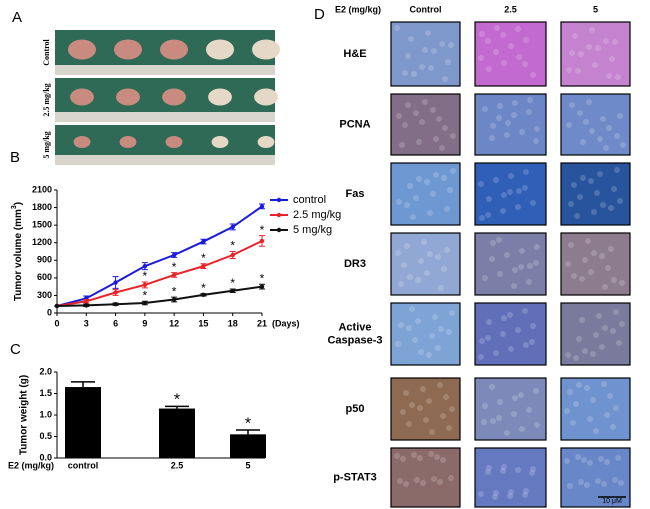  What do you see at coordinates (17, 251) in the screenshot?
I see `y-label: Tumor volume (mm3)` at bounding box center [17, 251].